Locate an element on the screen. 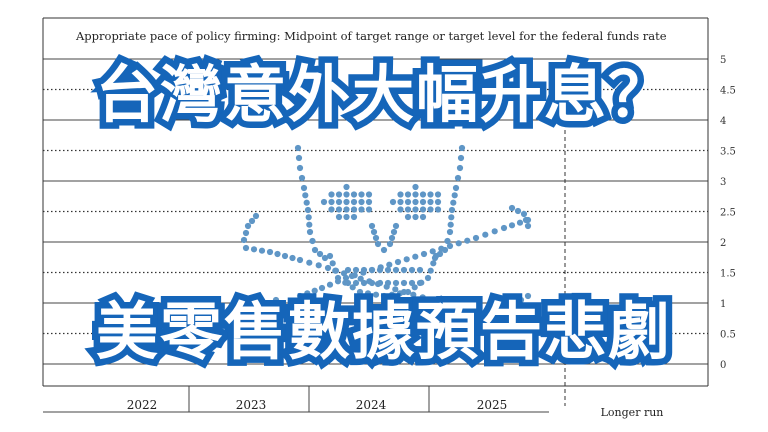  y-tick-2: 2 is located at coordinates (723, 243).